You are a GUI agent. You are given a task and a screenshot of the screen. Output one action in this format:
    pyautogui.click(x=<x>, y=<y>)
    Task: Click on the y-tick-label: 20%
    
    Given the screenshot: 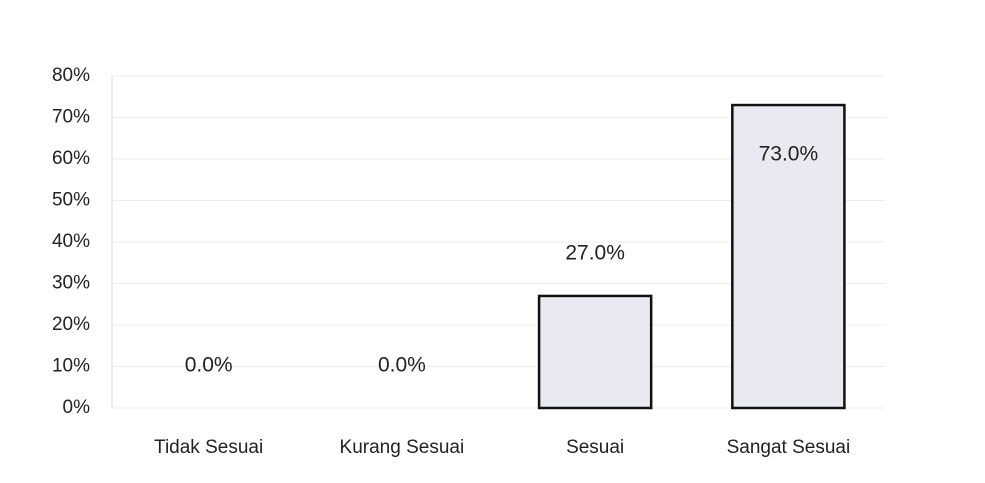 What is the action you would take?
    pyautogui.click(x=71, y=324)
    